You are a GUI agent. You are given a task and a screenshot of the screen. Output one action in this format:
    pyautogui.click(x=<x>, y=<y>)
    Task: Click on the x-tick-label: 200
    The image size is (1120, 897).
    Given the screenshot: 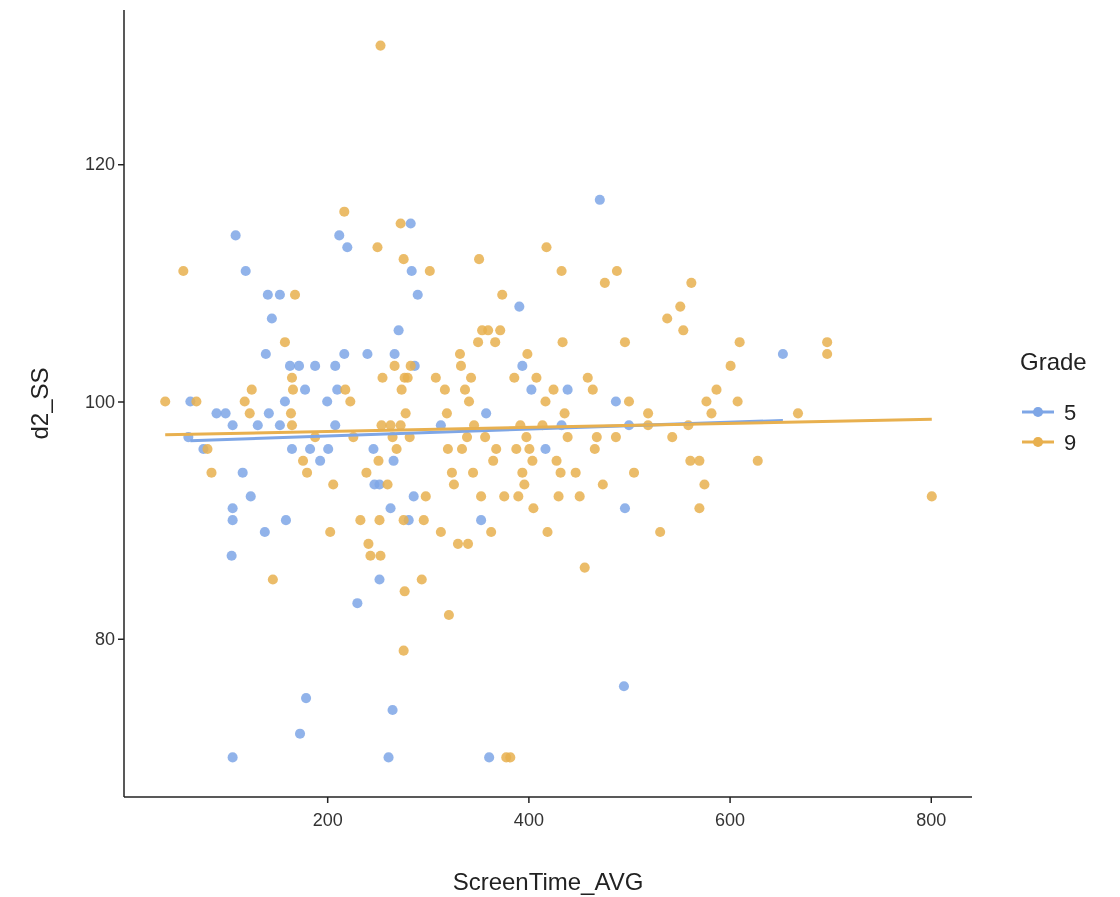 What is the action you would take?
    pyautogui.click(x=327, y=819)
    